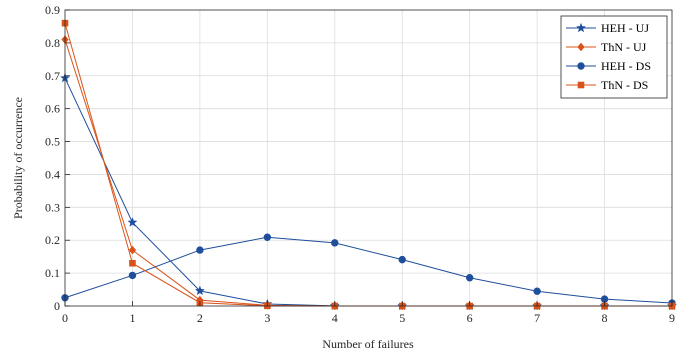 Image resolution: width=686 pixels, height=356 pixels. What do you see at coordinates (624, 47) in the screenshot?
I see `legend-label: ThN - UJ` at bounding box center [624, 47].